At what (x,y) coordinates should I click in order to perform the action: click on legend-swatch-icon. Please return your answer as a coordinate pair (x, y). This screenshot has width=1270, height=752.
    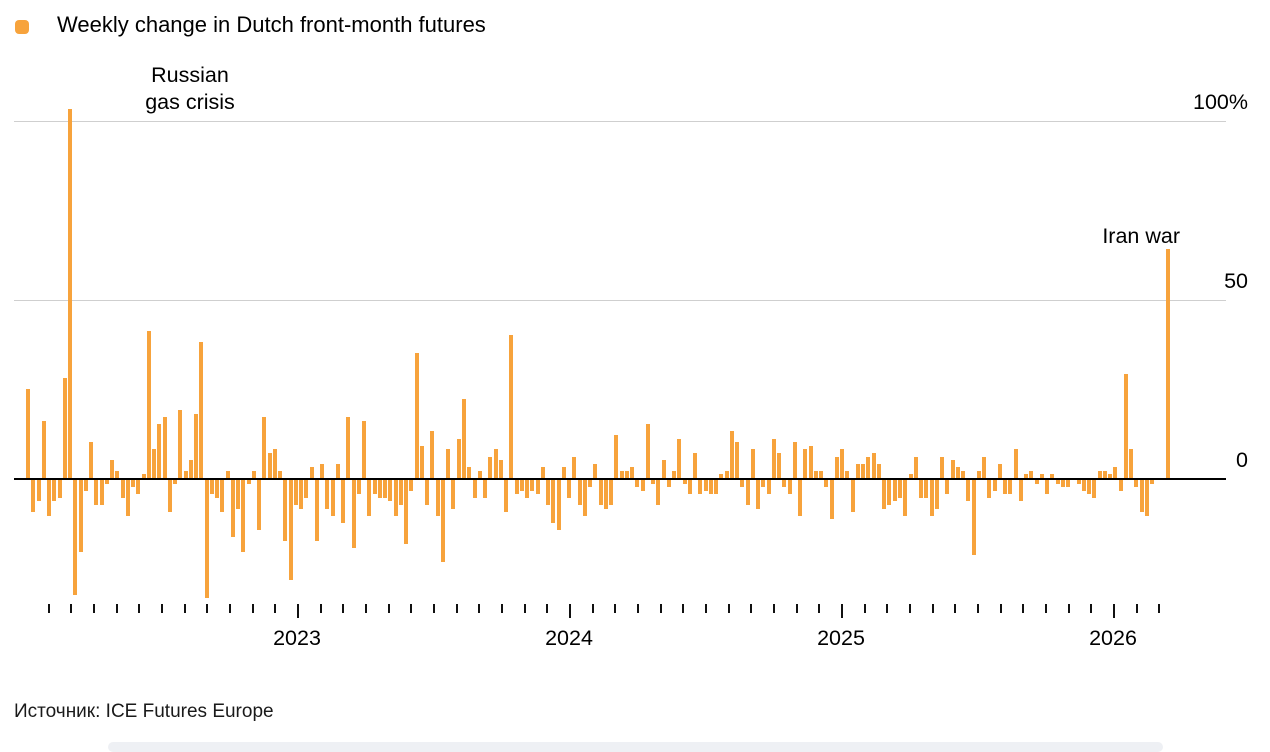
    Looking at the image, I should click on (22, 27).